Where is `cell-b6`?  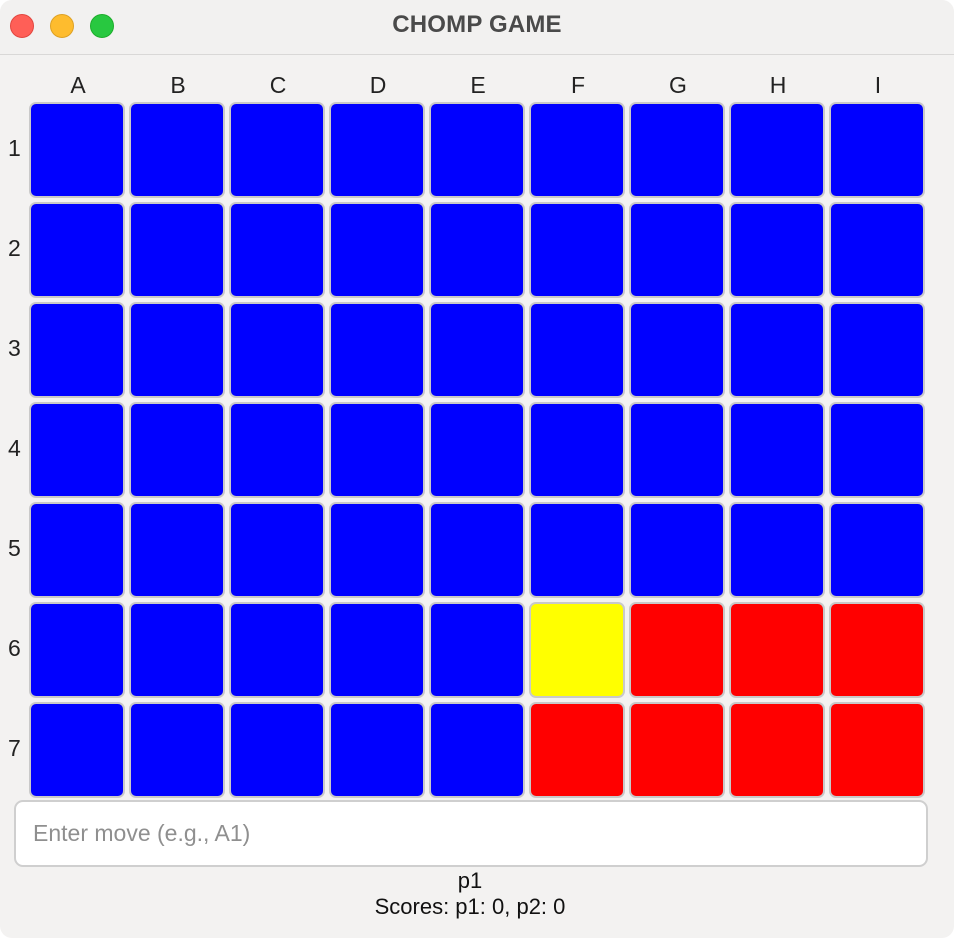 cell-b6 is located at coordinates (177, 650).